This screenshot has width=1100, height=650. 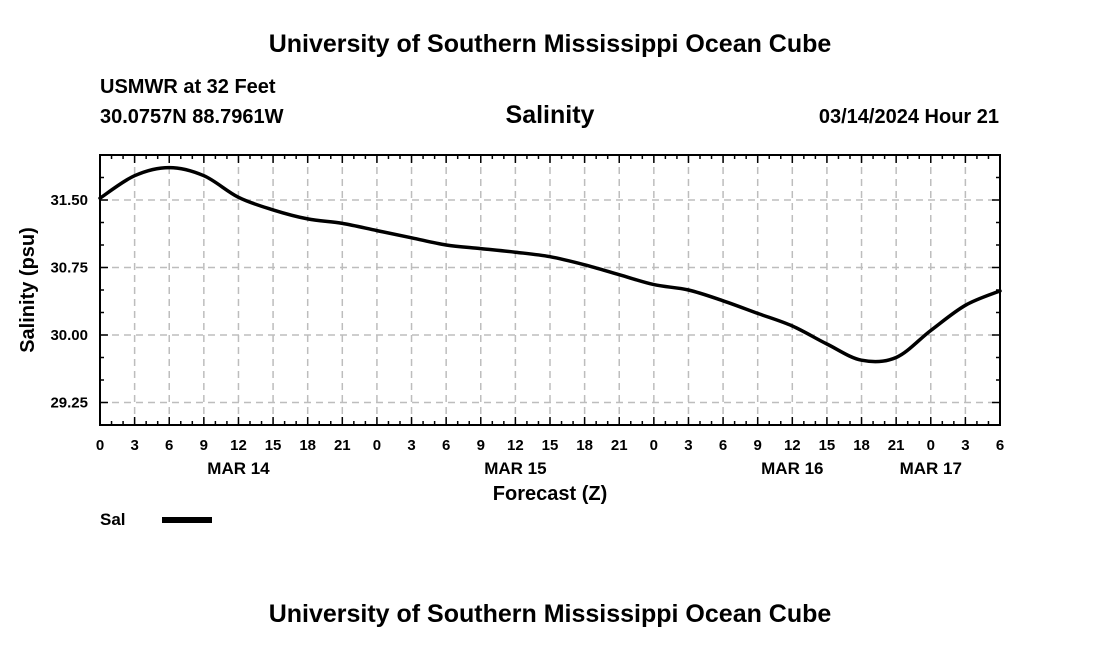 I want to click on date-label: MAR 16, so click(x=792, y=468).